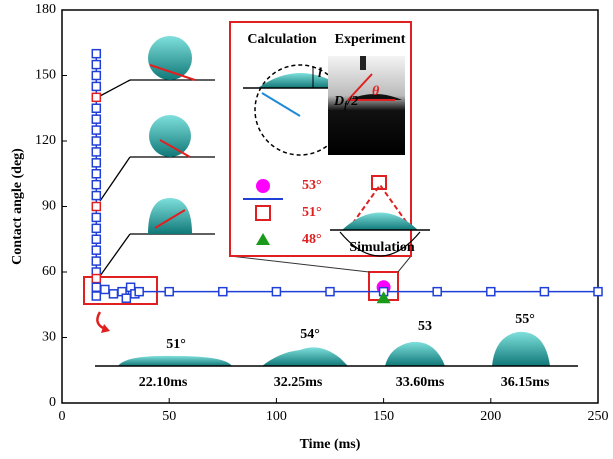 The image size is (613, 459). I want to click on dashed-triangle, so click(380, 207).